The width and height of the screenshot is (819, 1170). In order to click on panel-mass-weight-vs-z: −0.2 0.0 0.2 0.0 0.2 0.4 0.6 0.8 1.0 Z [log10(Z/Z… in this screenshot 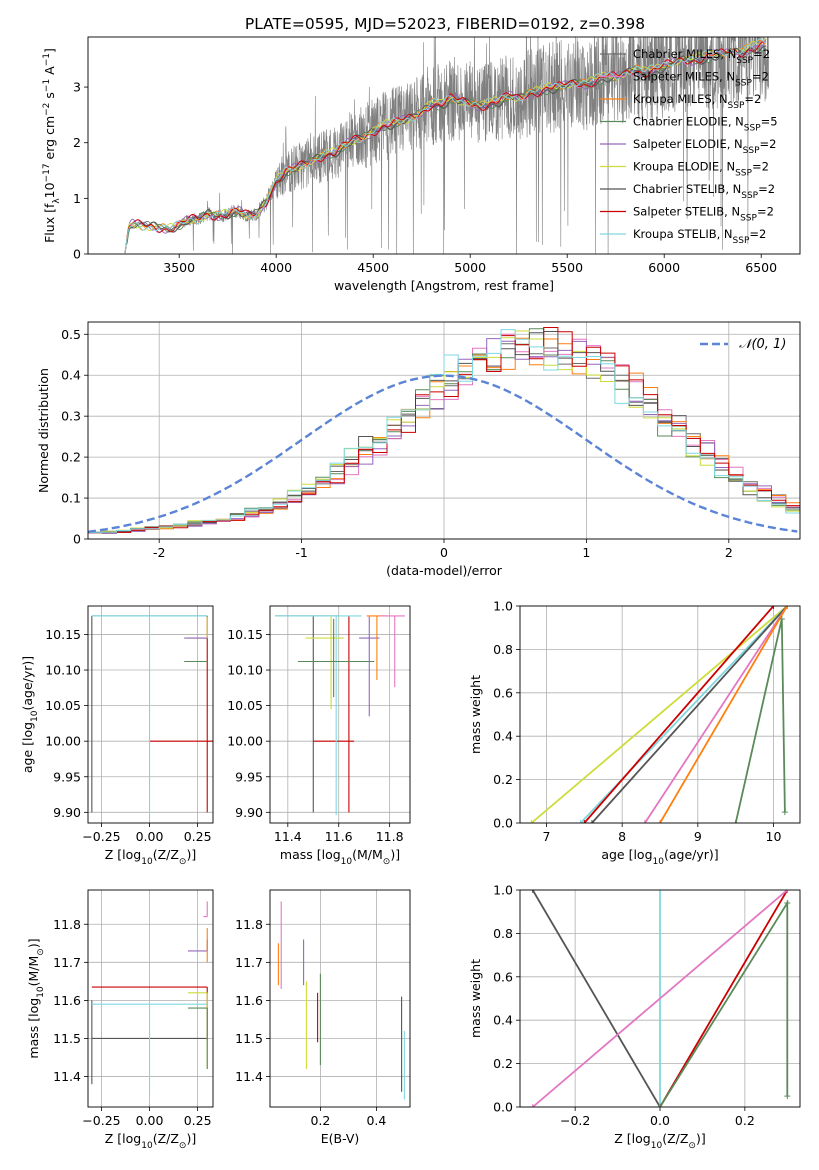, I will do `click(634, 1017)`.